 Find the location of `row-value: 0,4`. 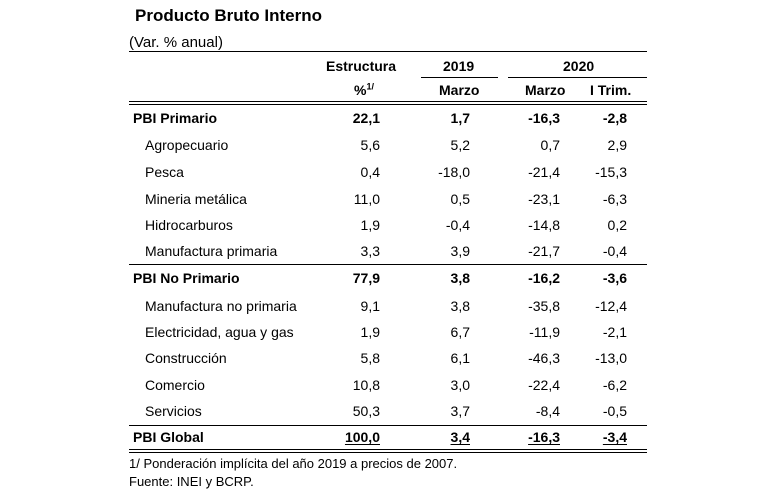

row-value: 0,4 is located at coordinates (370, 172).